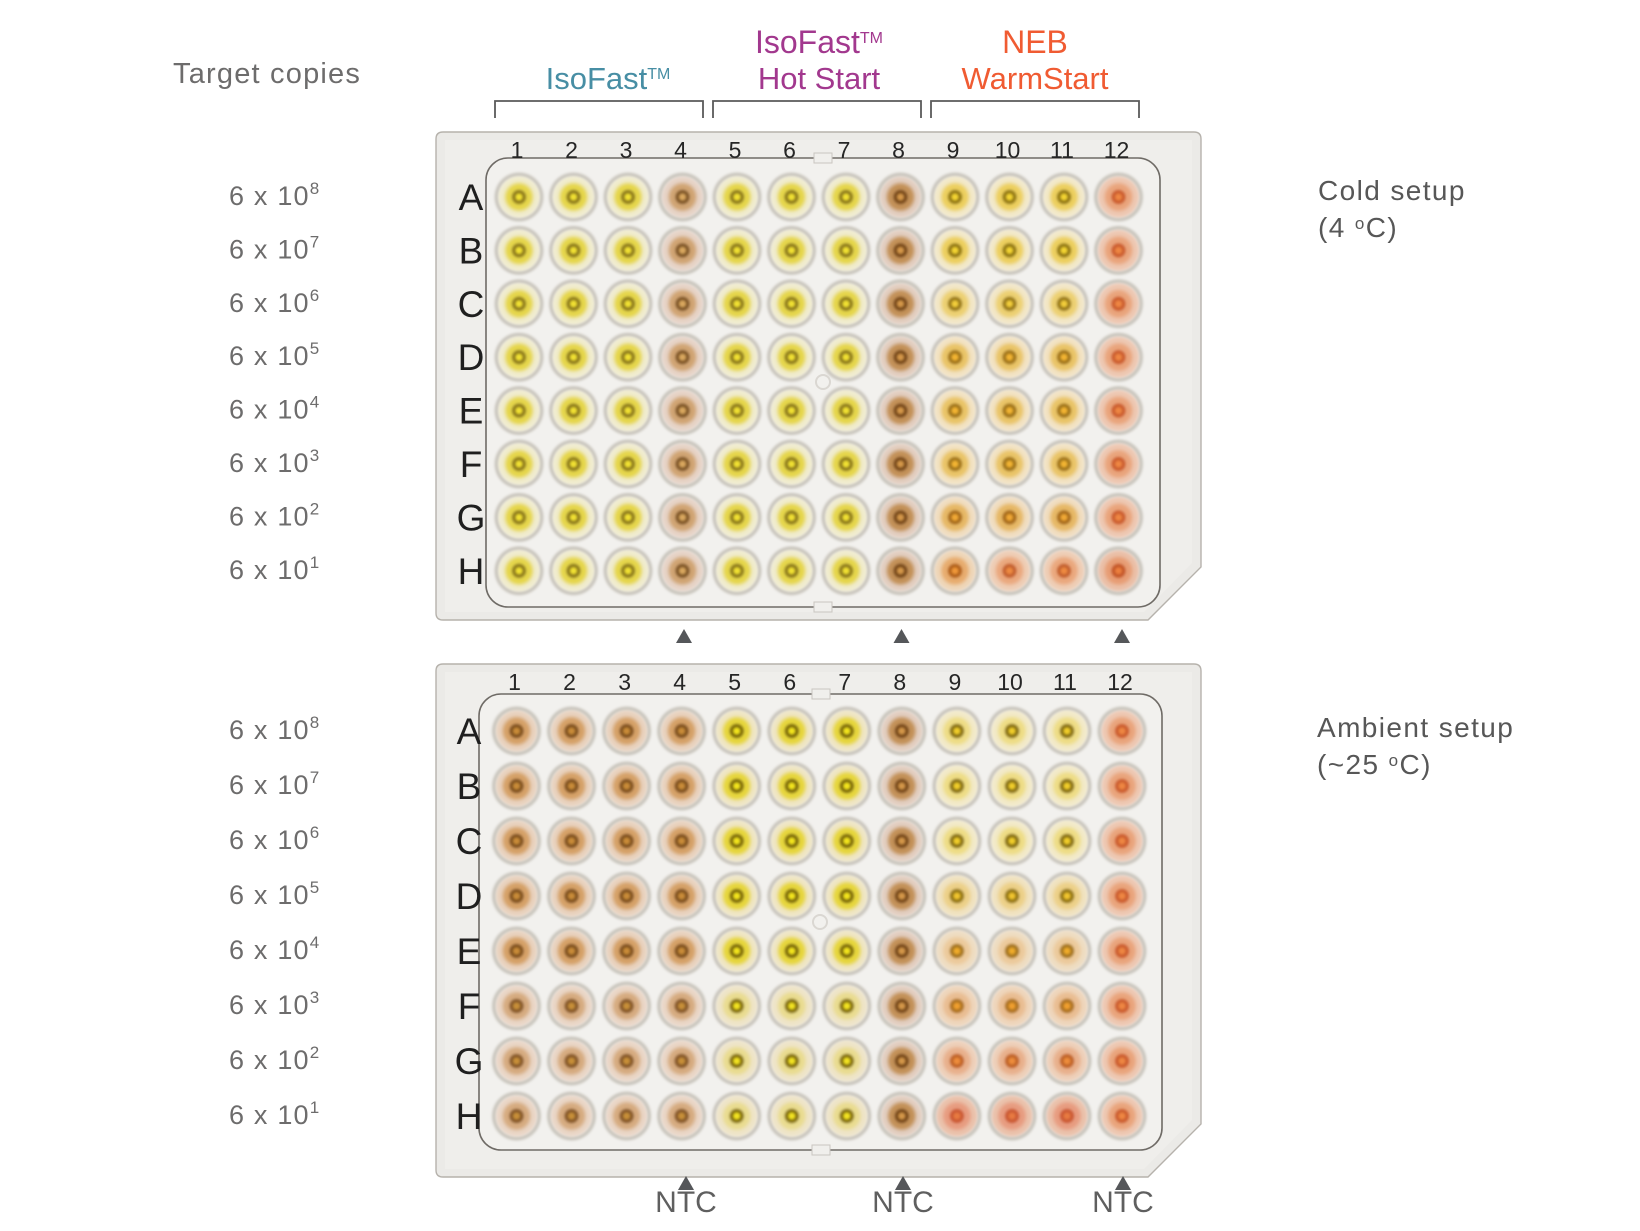 Image resolution: width=1640 pixels, height=1231 pixels. Describe the element at coordinates (819, 78) in the screenshot. I see `svg-text: Hot Start` at that location.